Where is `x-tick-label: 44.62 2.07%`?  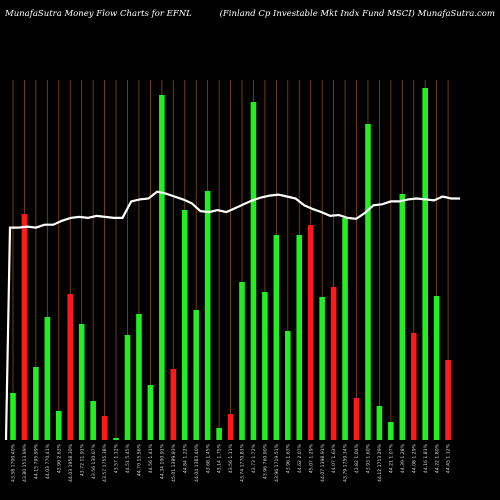 x-tick-label: 44.62 2.07% is located at coordinates (300, 458).